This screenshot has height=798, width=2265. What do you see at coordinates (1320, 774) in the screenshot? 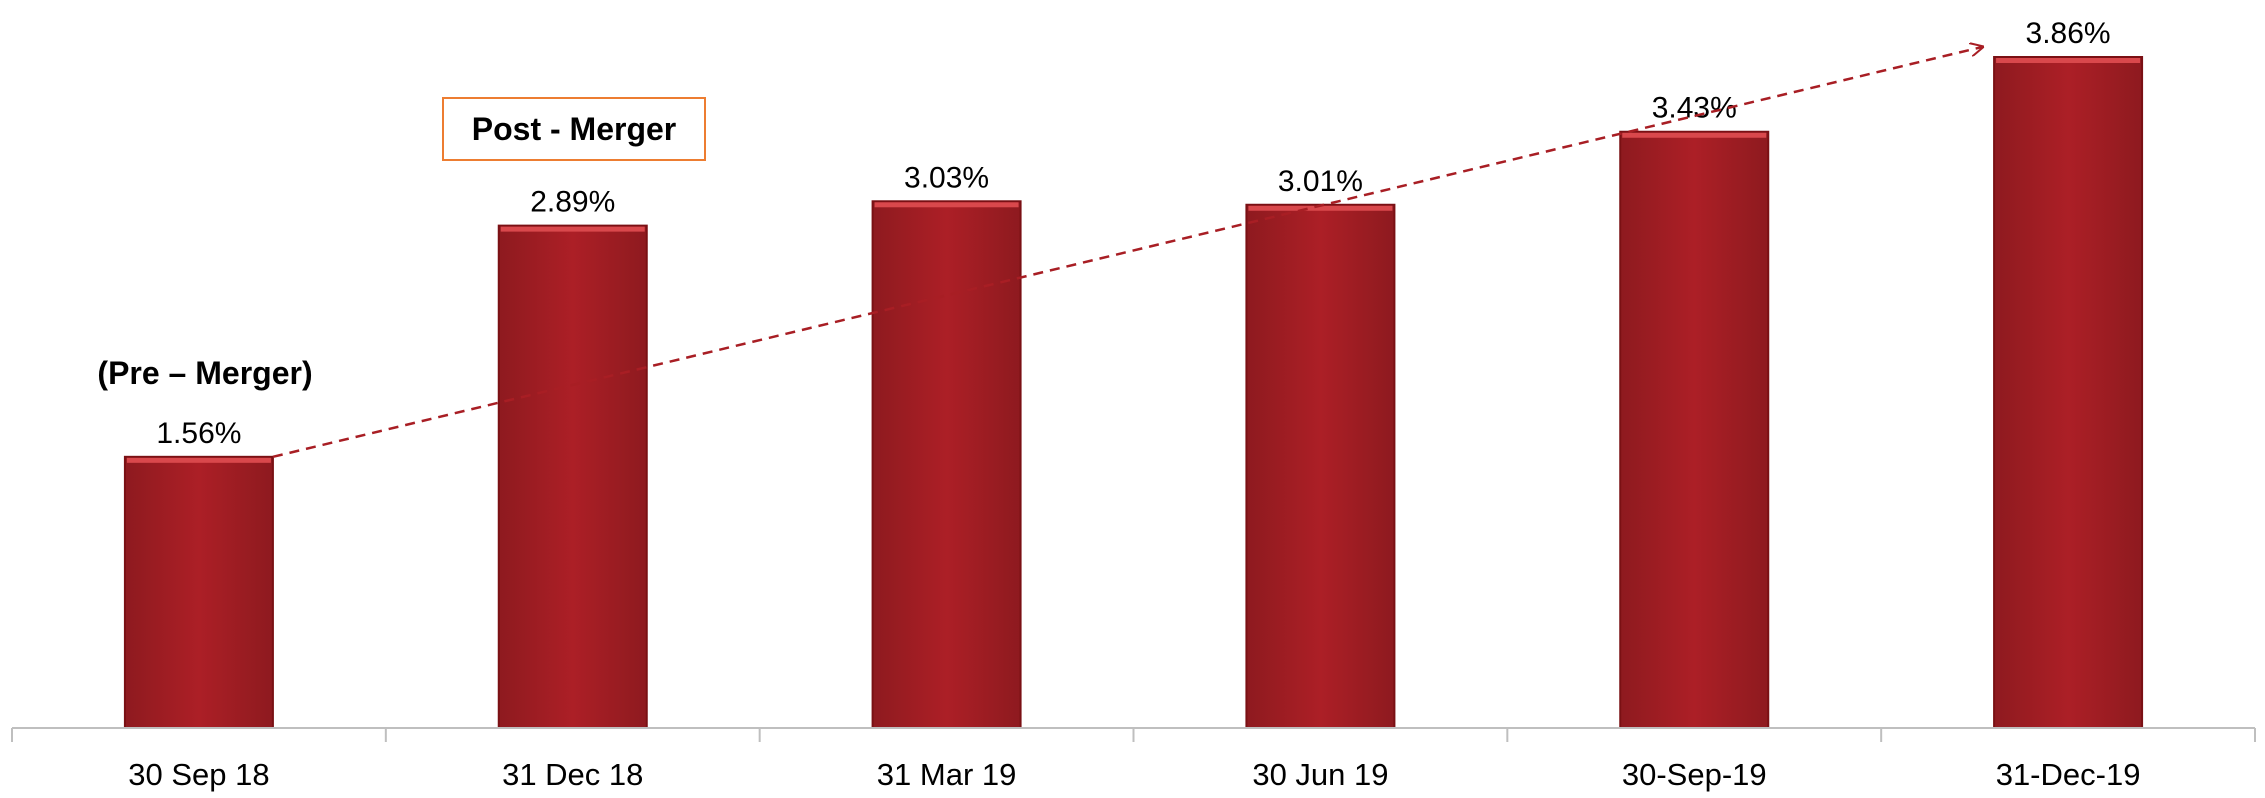
I see `x-tick-label: 30 Jun 19` at bounding box center [1320, 774].